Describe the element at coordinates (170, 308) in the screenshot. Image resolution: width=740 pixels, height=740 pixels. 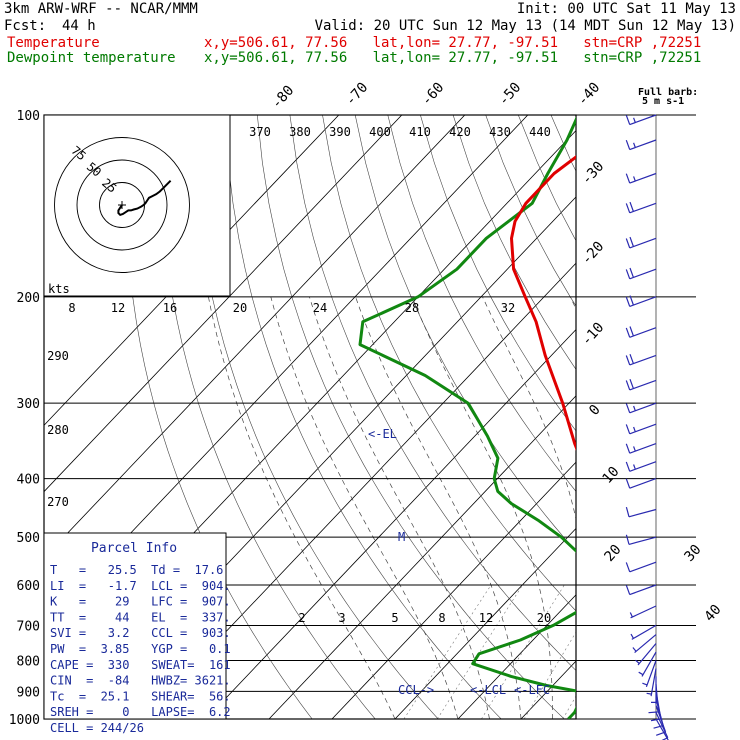
I see `hodograph-speed-label: 16` at that location.